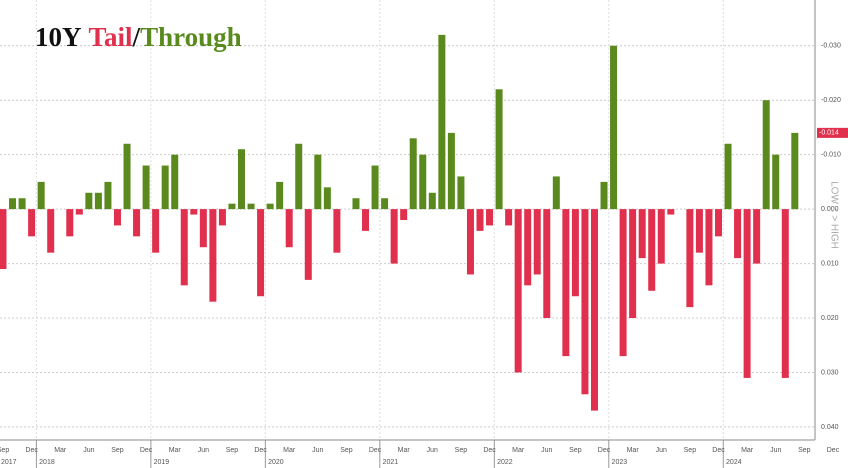 The width and height of the screenshot is (848, 468). I want to click on year-label: 2024, so click(734, 462).